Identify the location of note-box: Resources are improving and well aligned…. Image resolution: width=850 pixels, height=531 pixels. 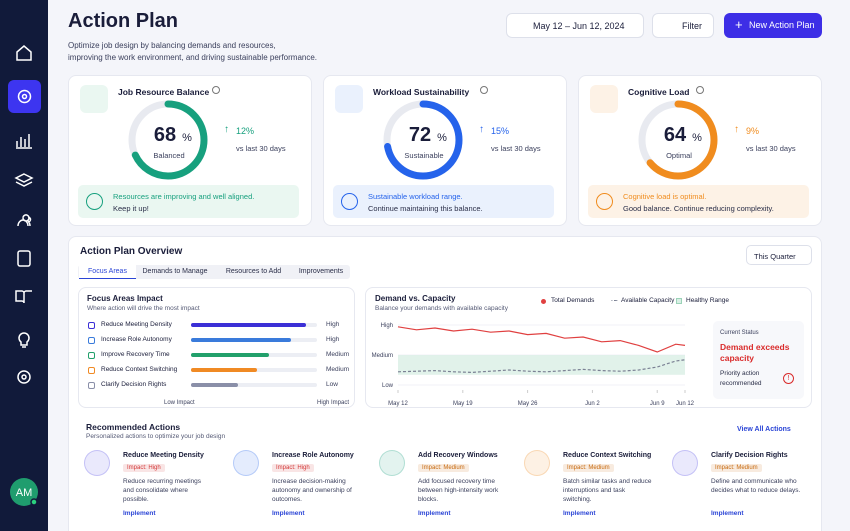
(188, 201).